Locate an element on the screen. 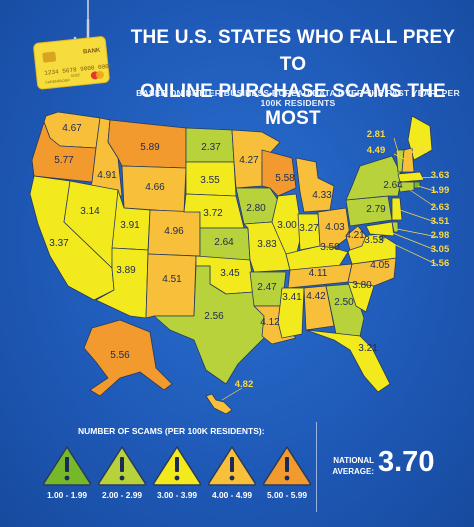 The height and width of the screenshot is (527, 474). state-value-ny: 2.64 is located at coordinates (393, 185).